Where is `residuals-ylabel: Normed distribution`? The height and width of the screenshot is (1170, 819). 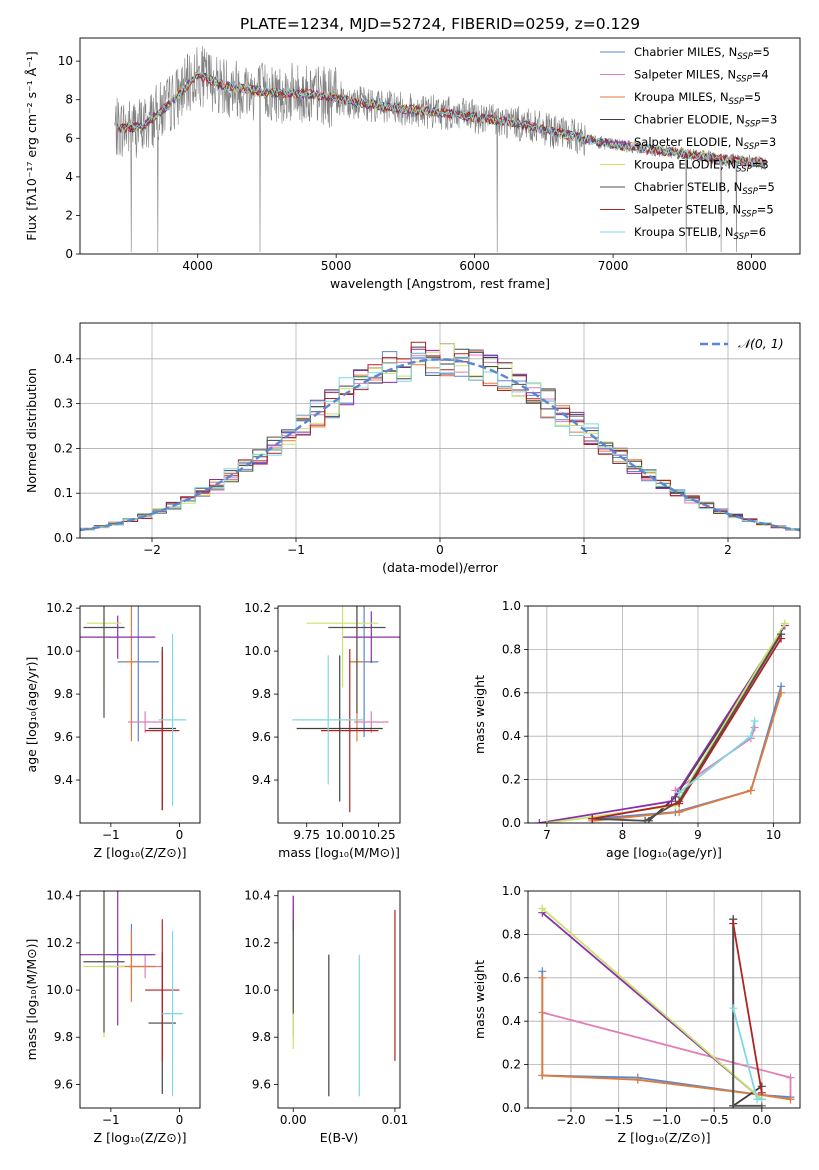 residuals-ylabel: Normed distribution is located at coordinates (31, 430).